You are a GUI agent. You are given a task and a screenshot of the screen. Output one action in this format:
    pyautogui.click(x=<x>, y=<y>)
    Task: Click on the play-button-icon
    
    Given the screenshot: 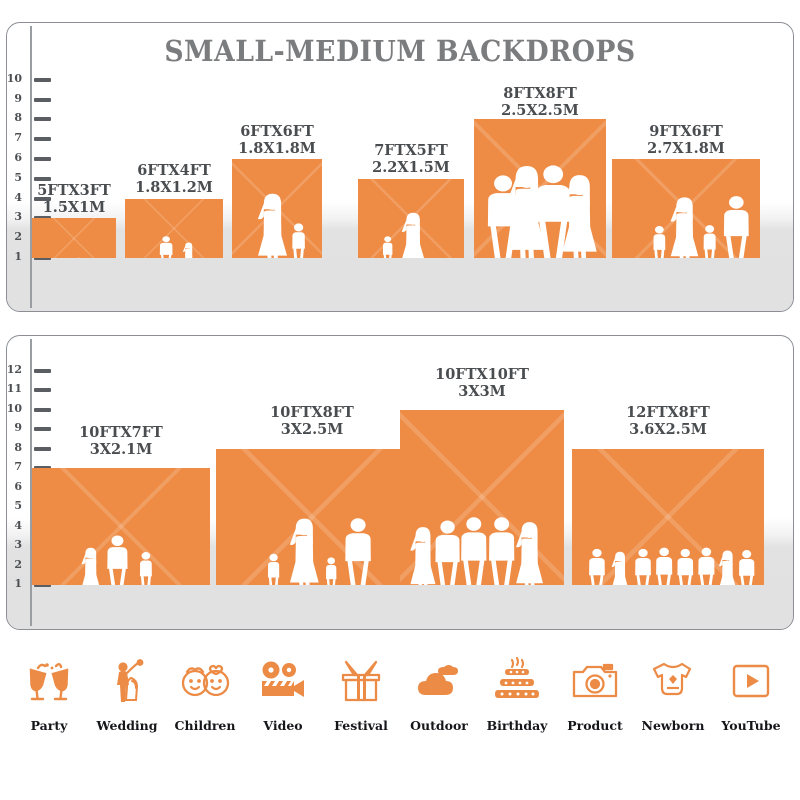 What is the action you would take?
    pyautogui.click(x=751, y=681)
    